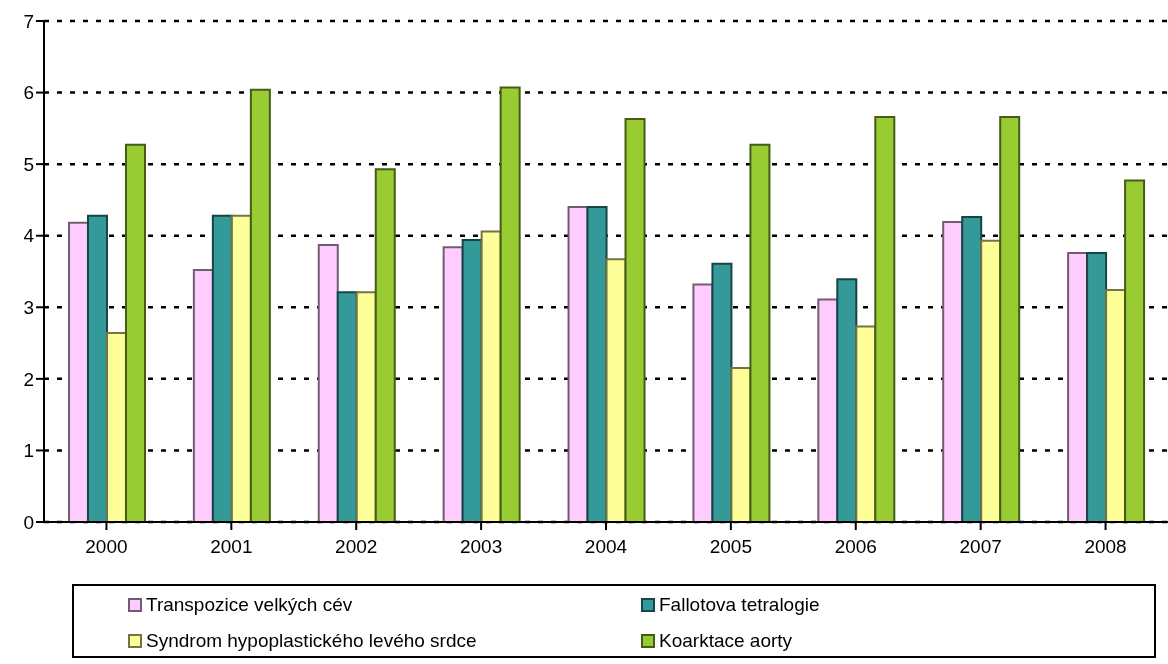 Image resolution: width=1168 pixels, height=664 pixels. What do you see at coordinates (28, 308) in the screenshot?
I see `y-tick-label: 3` at bounding box center [28, 308].